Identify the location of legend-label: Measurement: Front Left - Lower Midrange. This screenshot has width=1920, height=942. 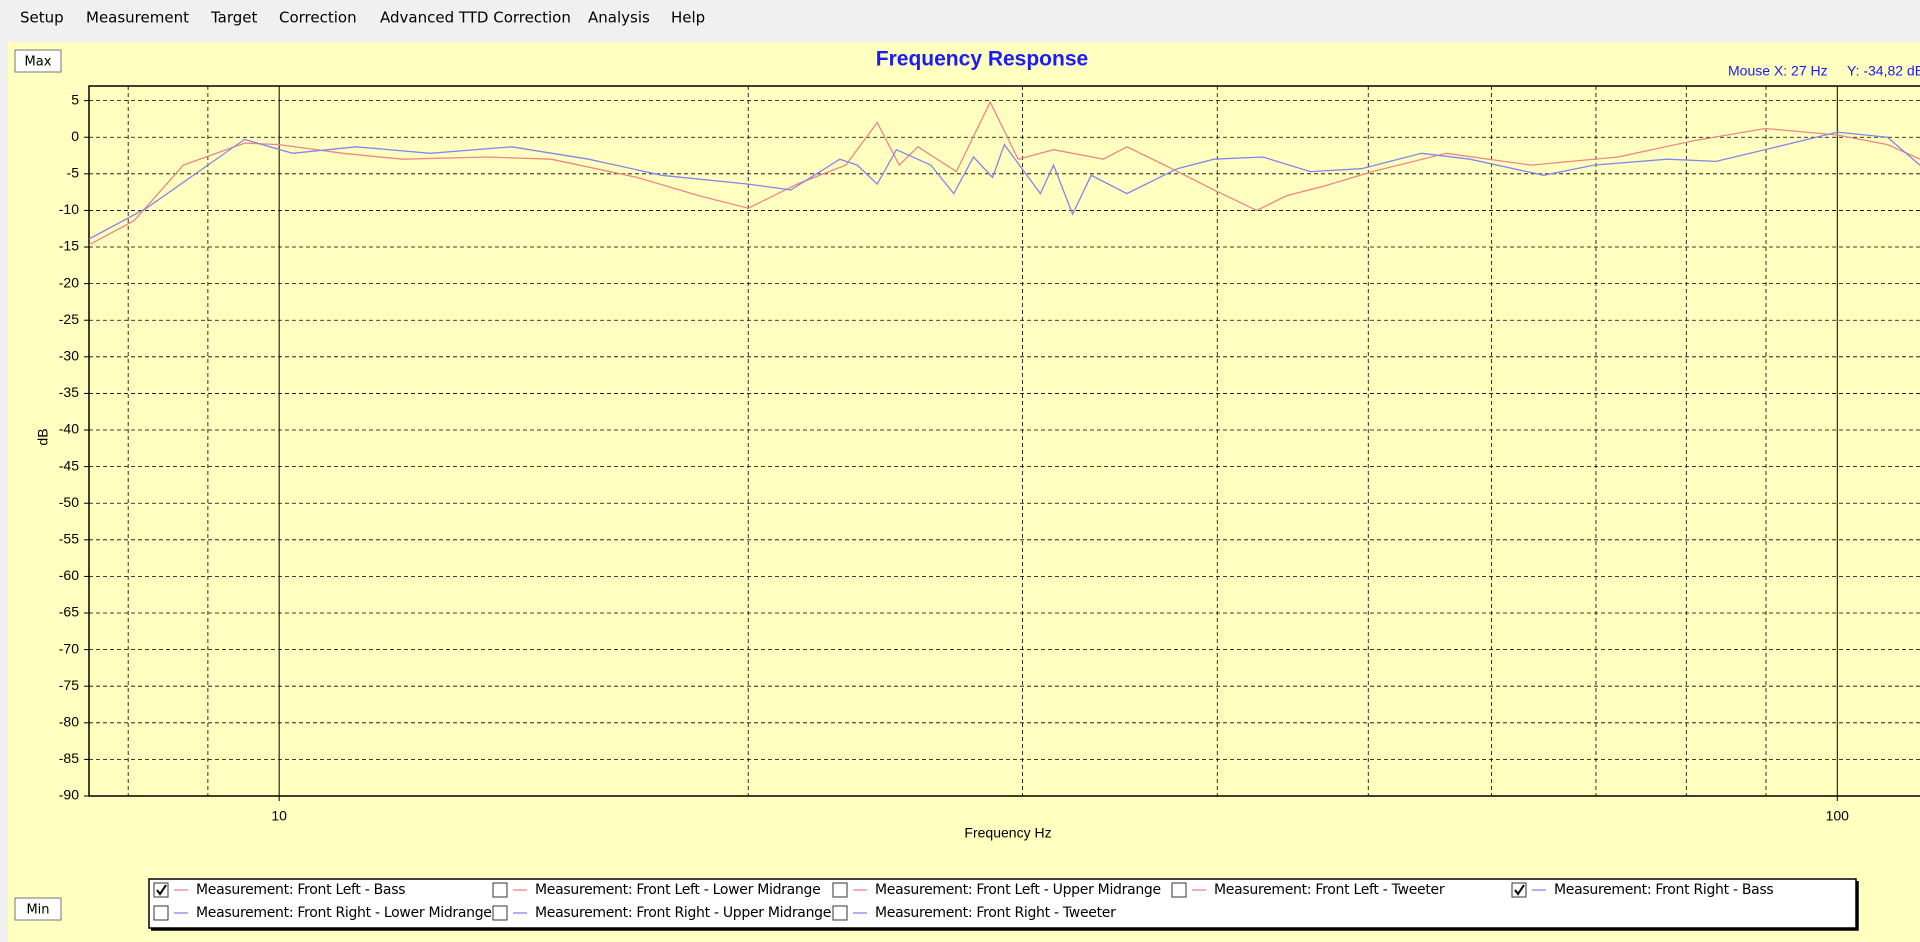
(678, 890).